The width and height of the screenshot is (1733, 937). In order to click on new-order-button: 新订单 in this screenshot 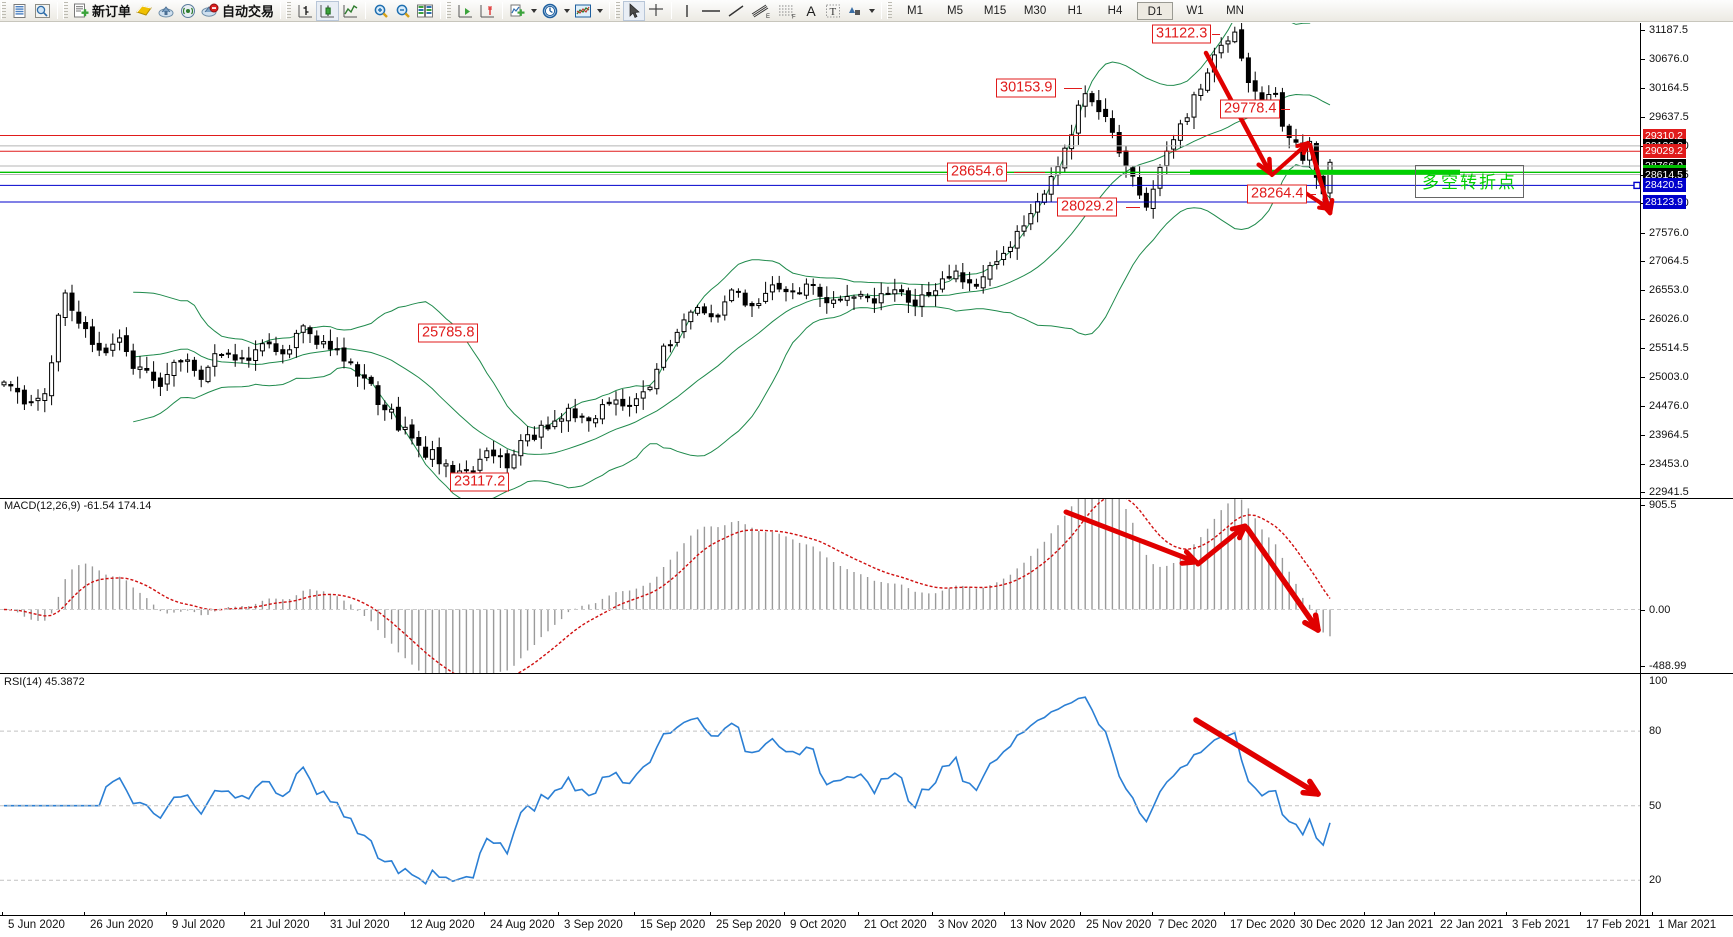, I will do `click(102, 11)`.